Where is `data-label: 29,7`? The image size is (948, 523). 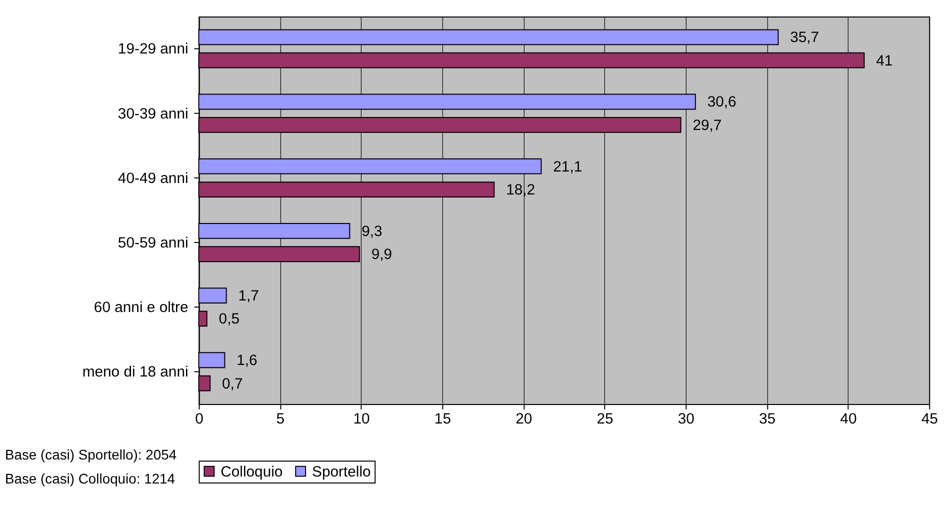 data-label: 29,7 is located at coordinates (707, 126).